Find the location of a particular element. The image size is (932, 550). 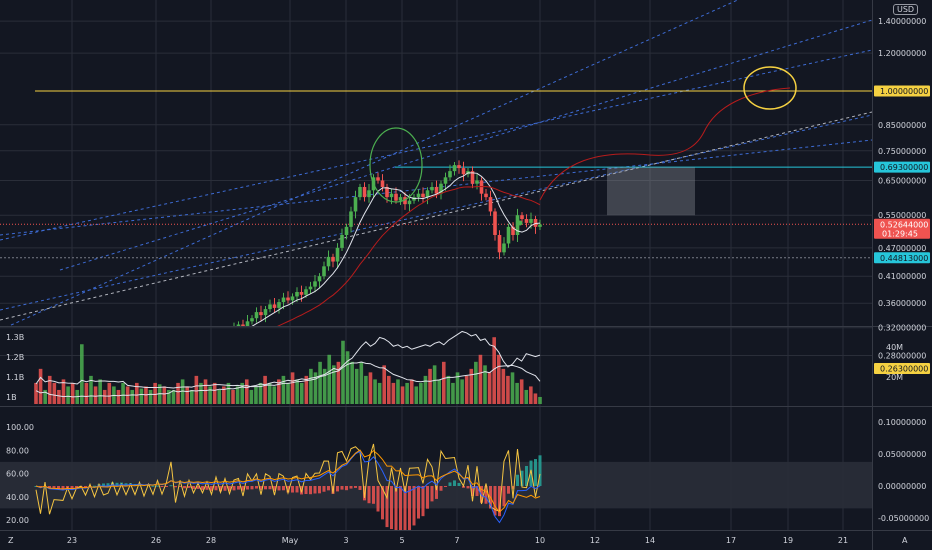

currency-badge: USD is located at coordinates (906, 9).